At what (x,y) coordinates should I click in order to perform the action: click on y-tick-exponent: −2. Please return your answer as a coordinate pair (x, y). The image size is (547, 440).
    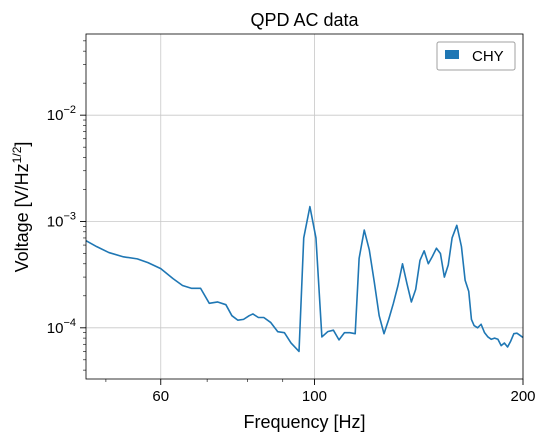
    Looking at the image, I should click on (69, 110).